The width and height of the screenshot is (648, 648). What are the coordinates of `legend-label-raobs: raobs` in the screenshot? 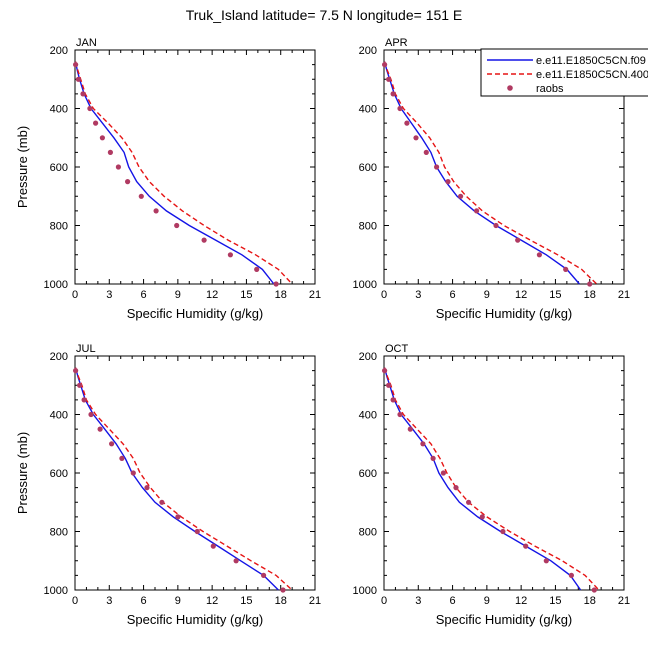 It's located at (550, 89).